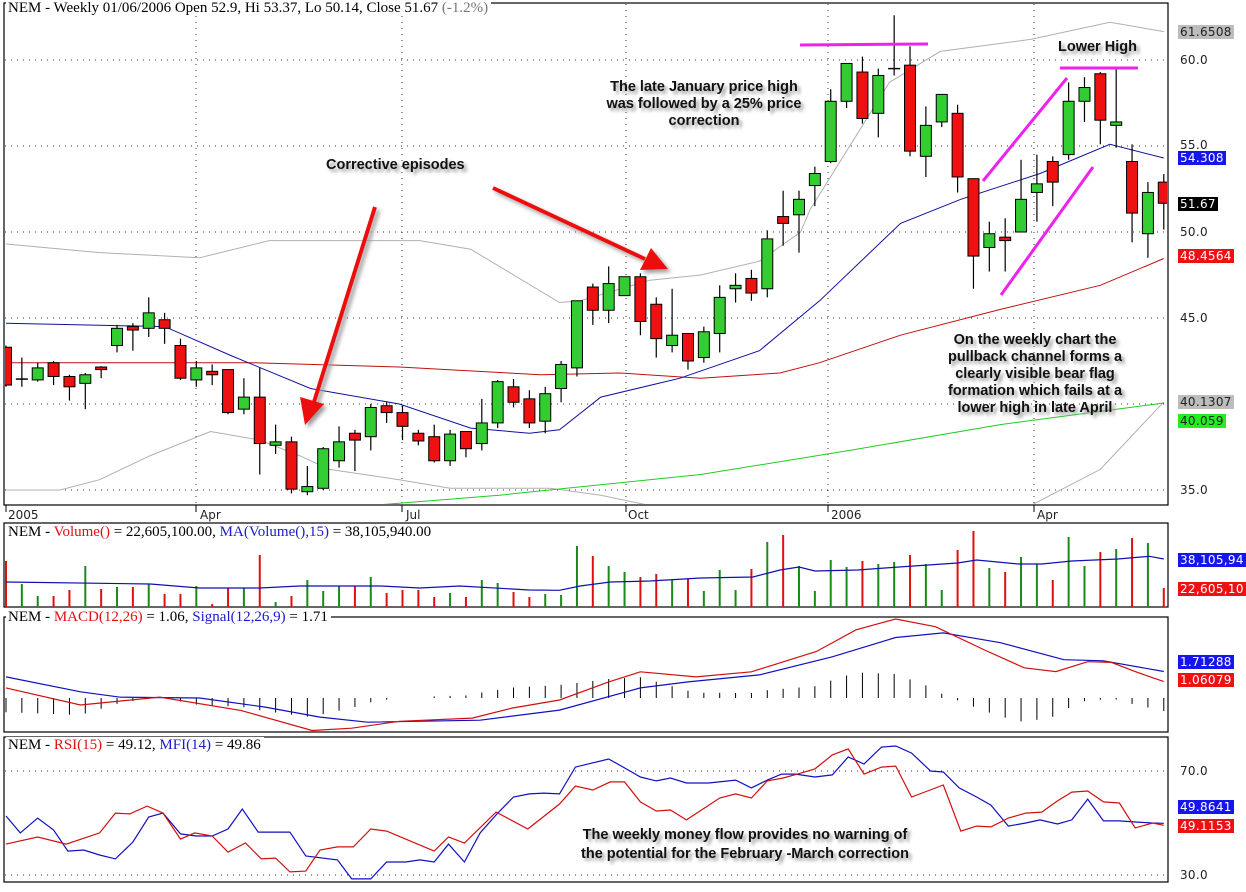 The width and height of the screenshot is (1246, 892). What do you see at coordinates (638, 515) in the screenshot?
I see `x-label: Oct` at bounding box center [638, 515].